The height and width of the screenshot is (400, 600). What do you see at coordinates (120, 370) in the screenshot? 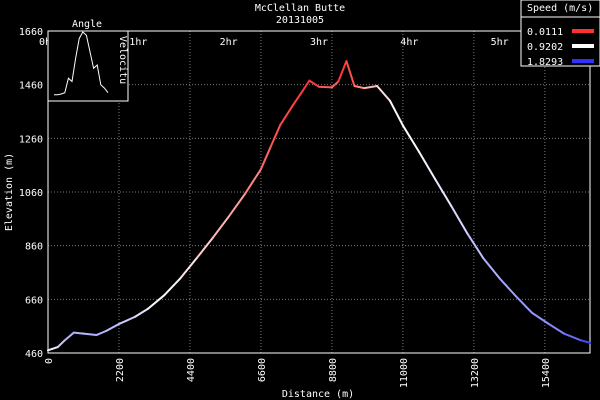
I see `x-tick-label: 2200` at bounding box center [120, 370].